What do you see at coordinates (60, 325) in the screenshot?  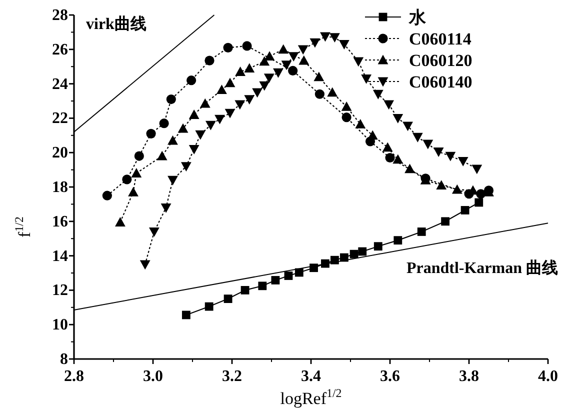 I see `y-tick-label: 10` at bounding box center [60, 325].